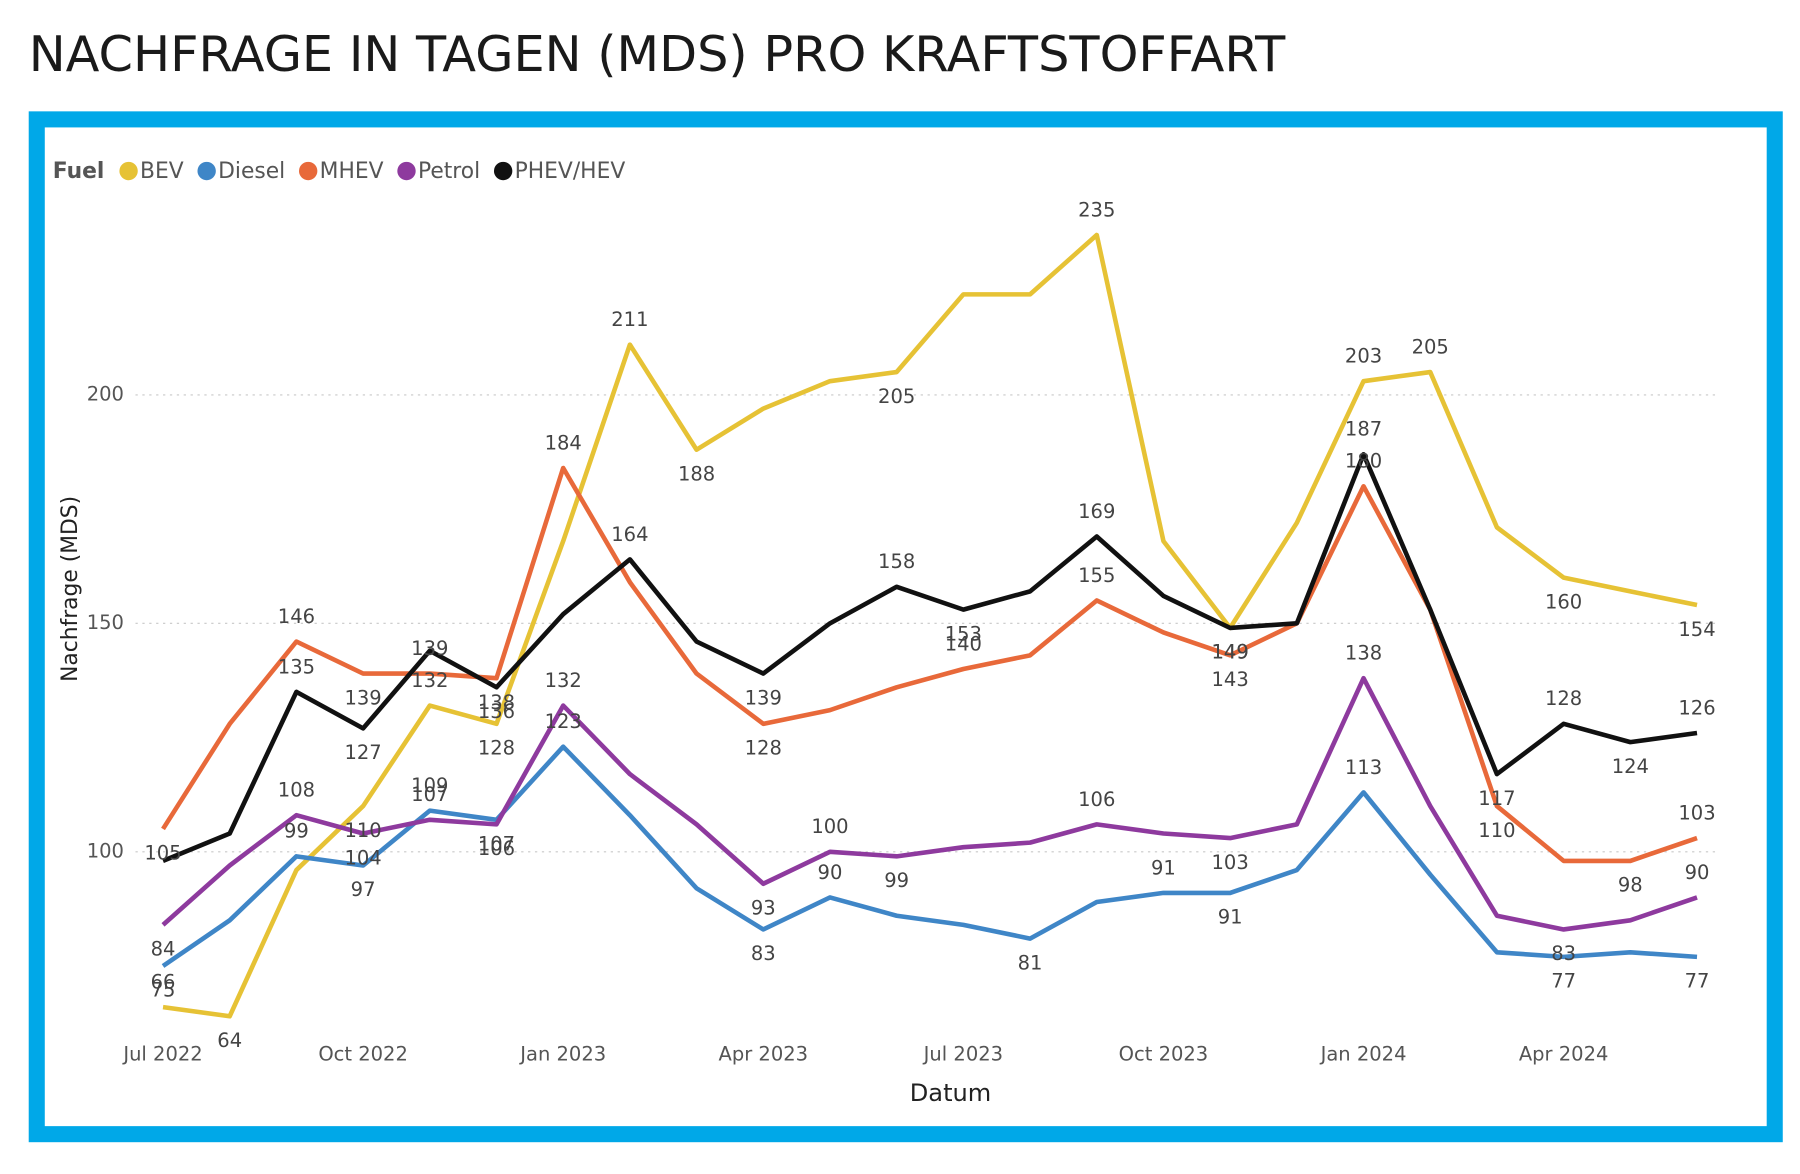 The width and height of the screenshot is (1800, 1174). What do you see at coordinates (429, 785) in the screenshot?
I see `data-label: 109` at bounding box center [429, 785].